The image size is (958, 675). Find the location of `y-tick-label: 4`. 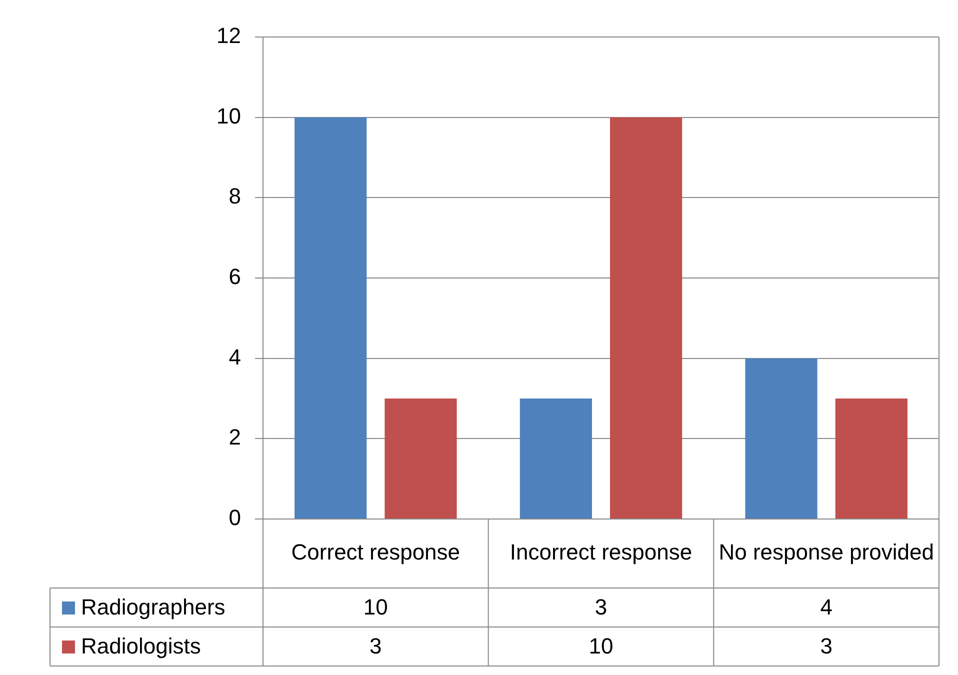

y-tick-label: 4 is located at coordinates (234, 357).